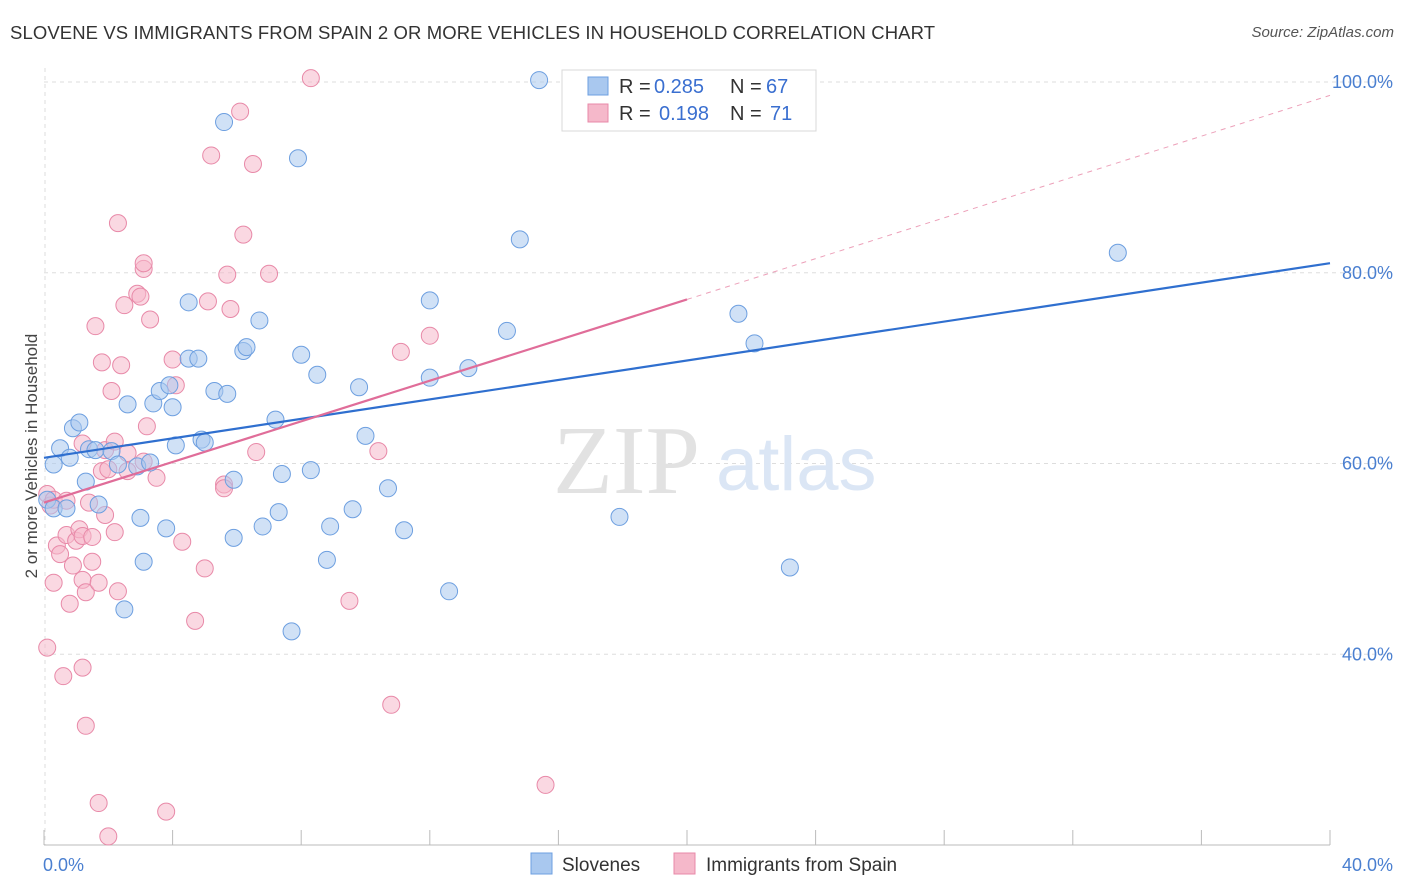 The image size is (1406, 892). What do you see at coordinates (1367, 273) in the screenshot?
I see `y-tick-label: 80.0%` at bounding box center [1367, 273].